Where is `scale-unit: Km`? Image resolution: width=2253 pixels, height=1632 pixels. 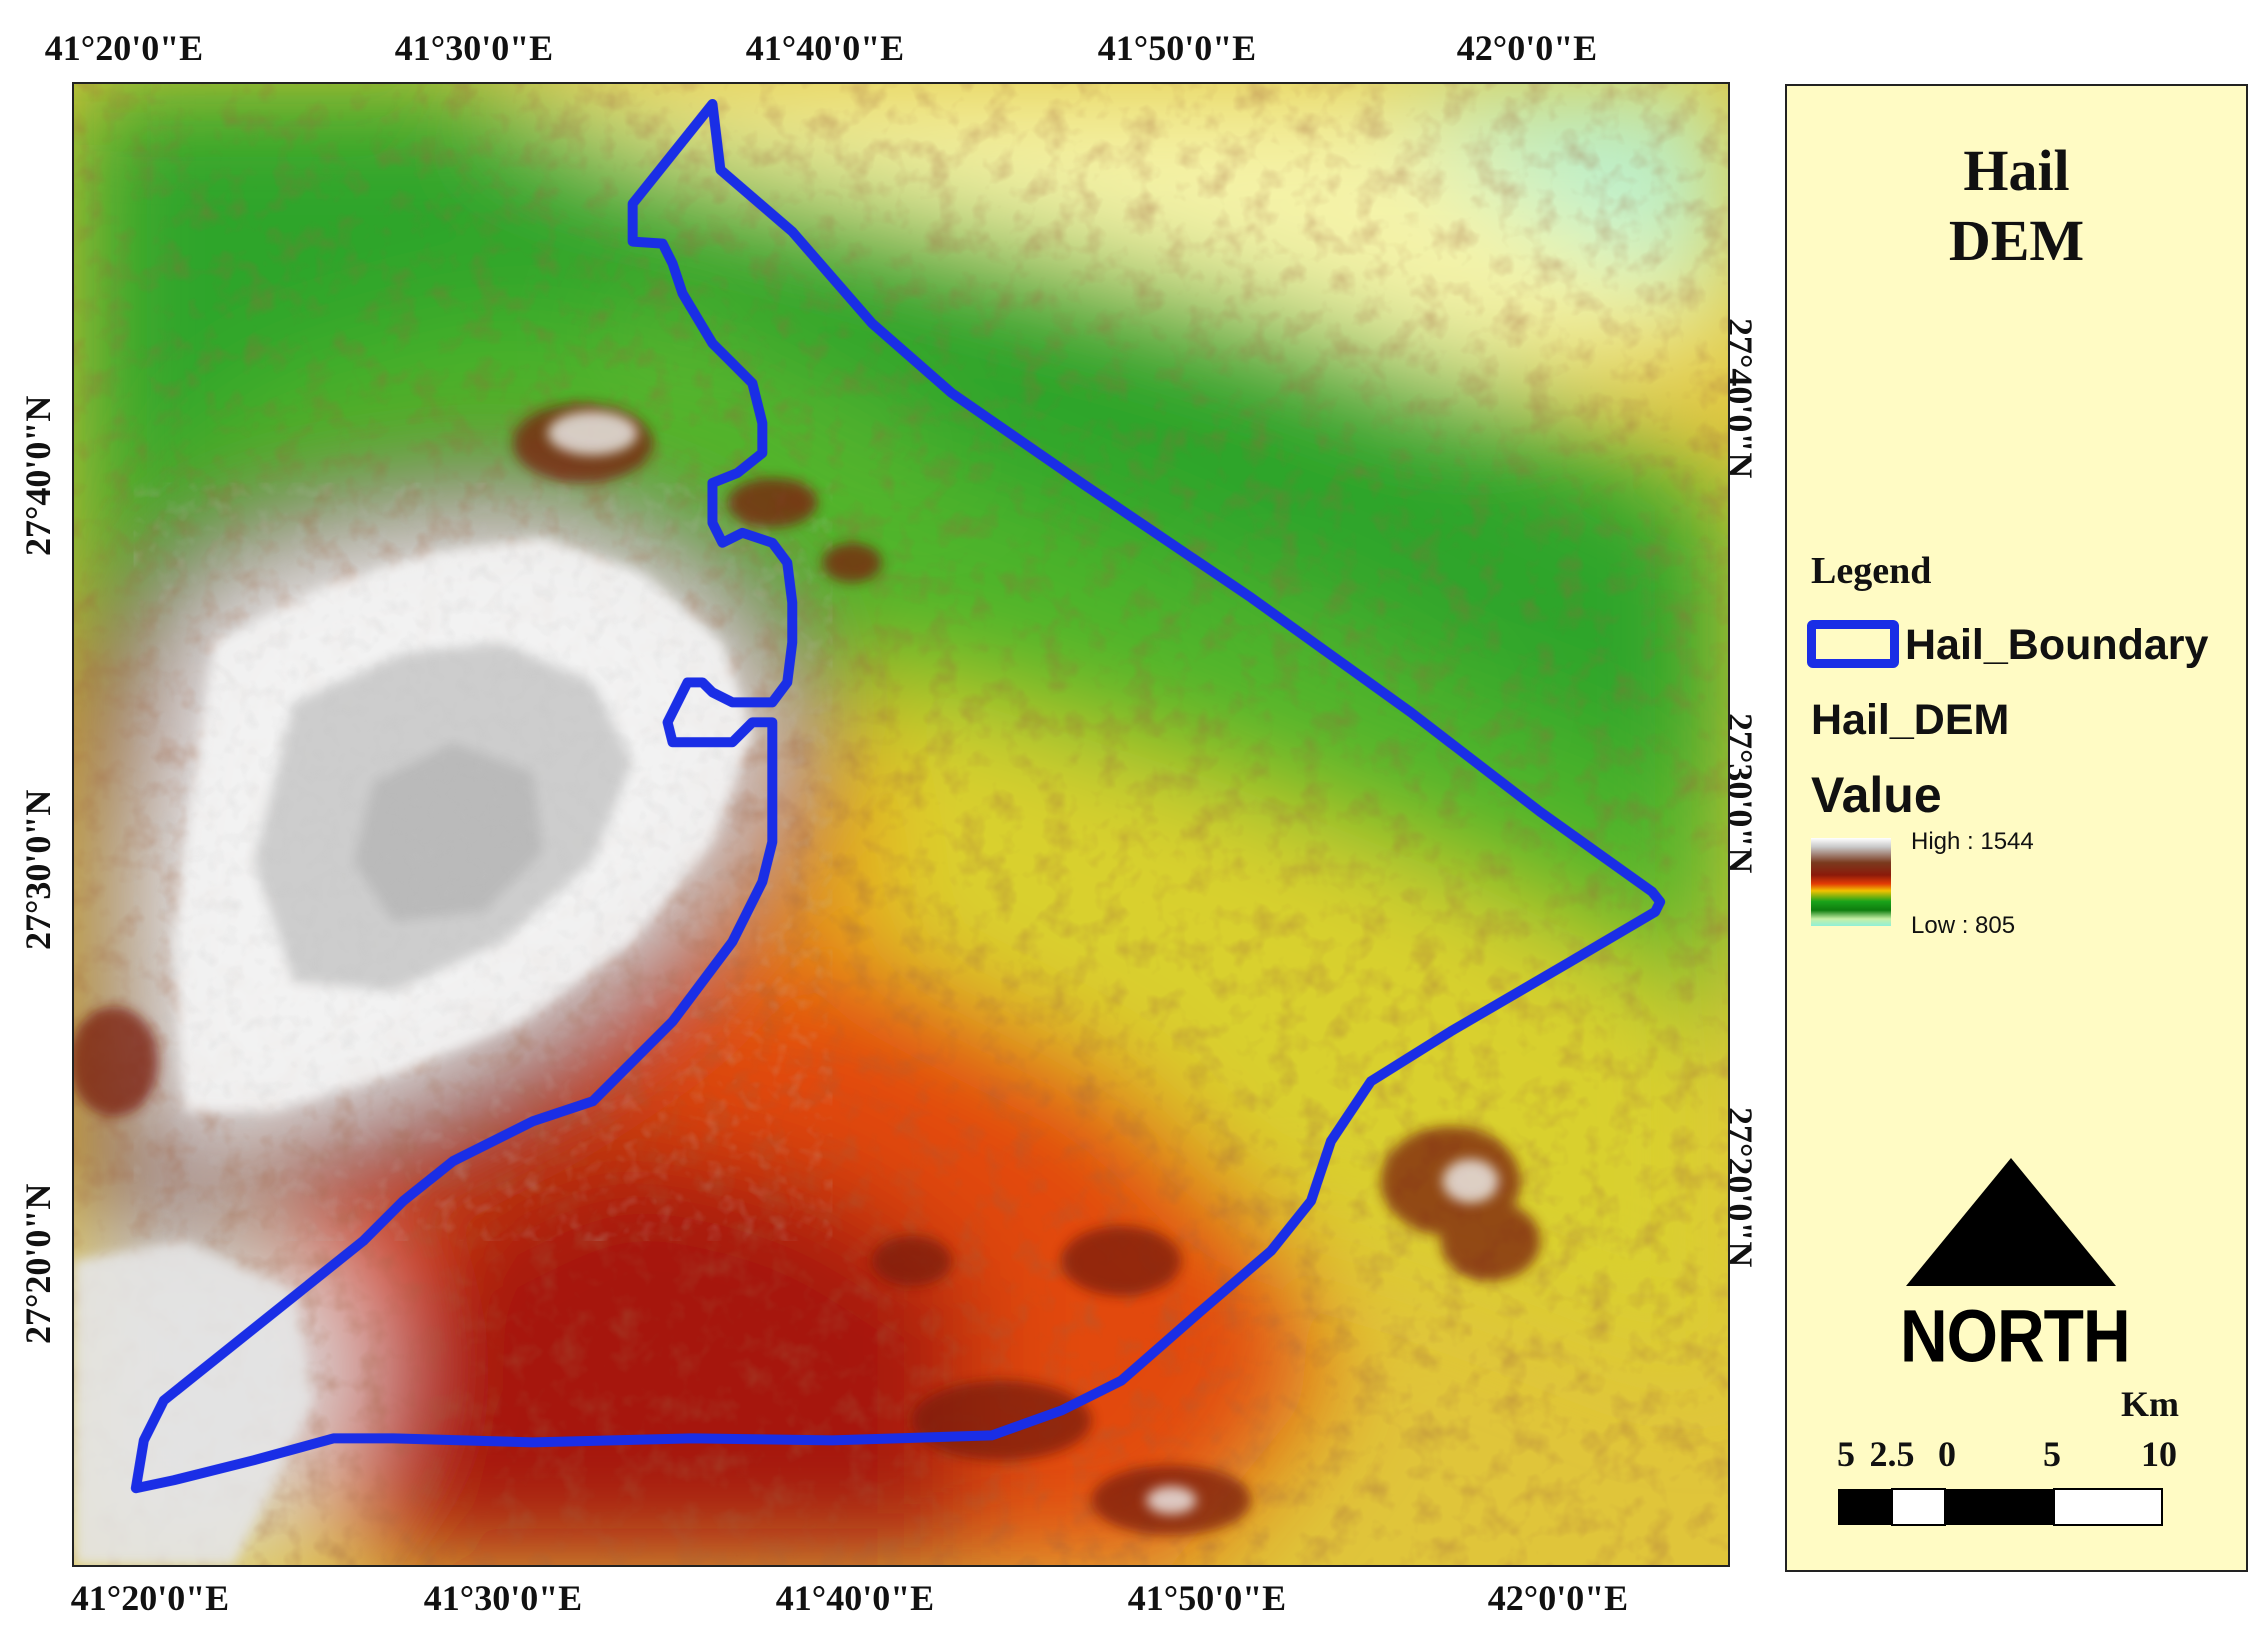 scale-unit: Km is located at coordinates (2150, 1404).